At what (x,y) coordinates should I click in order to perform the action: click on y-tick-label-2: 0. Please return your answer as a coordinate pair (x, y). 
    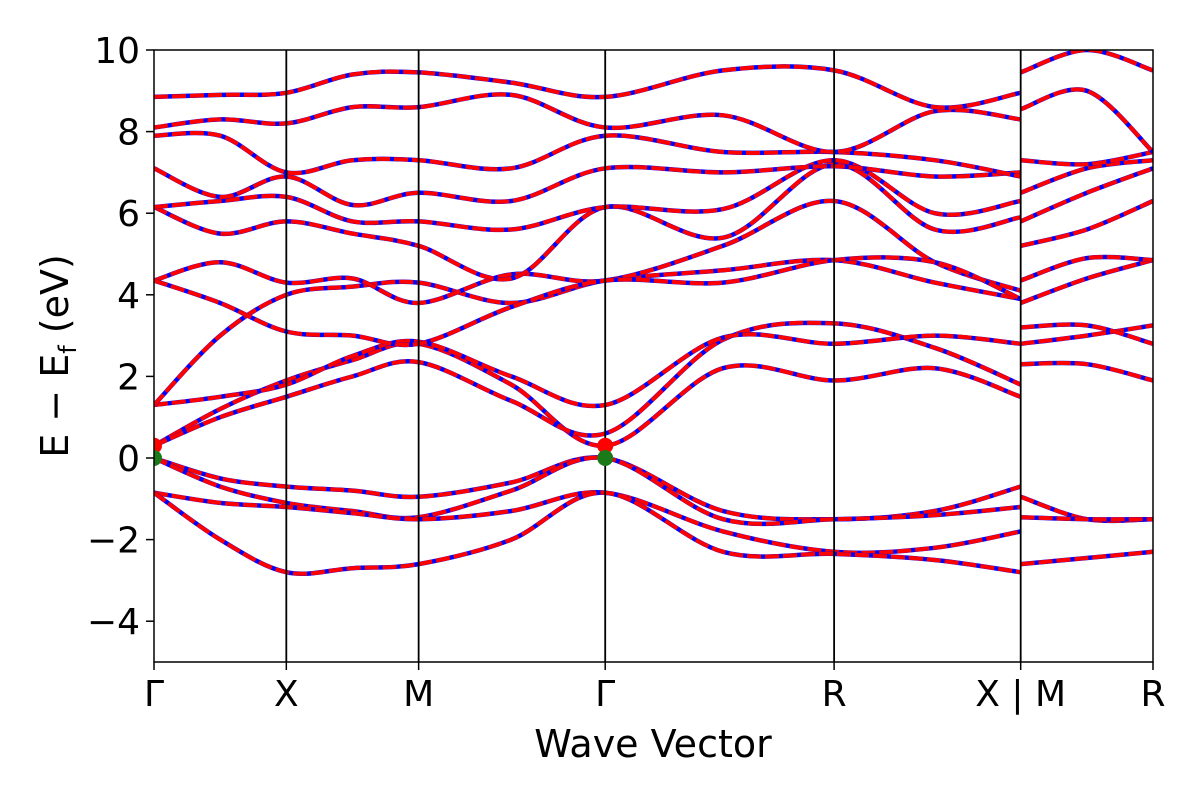
    Looking at the image, I should click on (128, 459).